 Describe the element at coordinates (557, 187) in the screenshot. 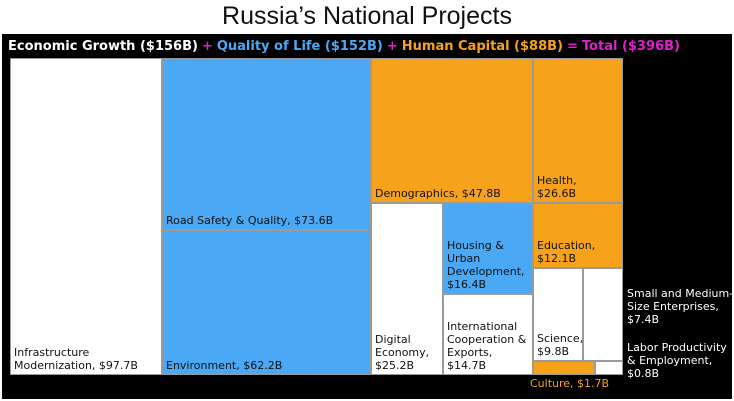

I see `cell-label: Health, $26.6B` at that location.